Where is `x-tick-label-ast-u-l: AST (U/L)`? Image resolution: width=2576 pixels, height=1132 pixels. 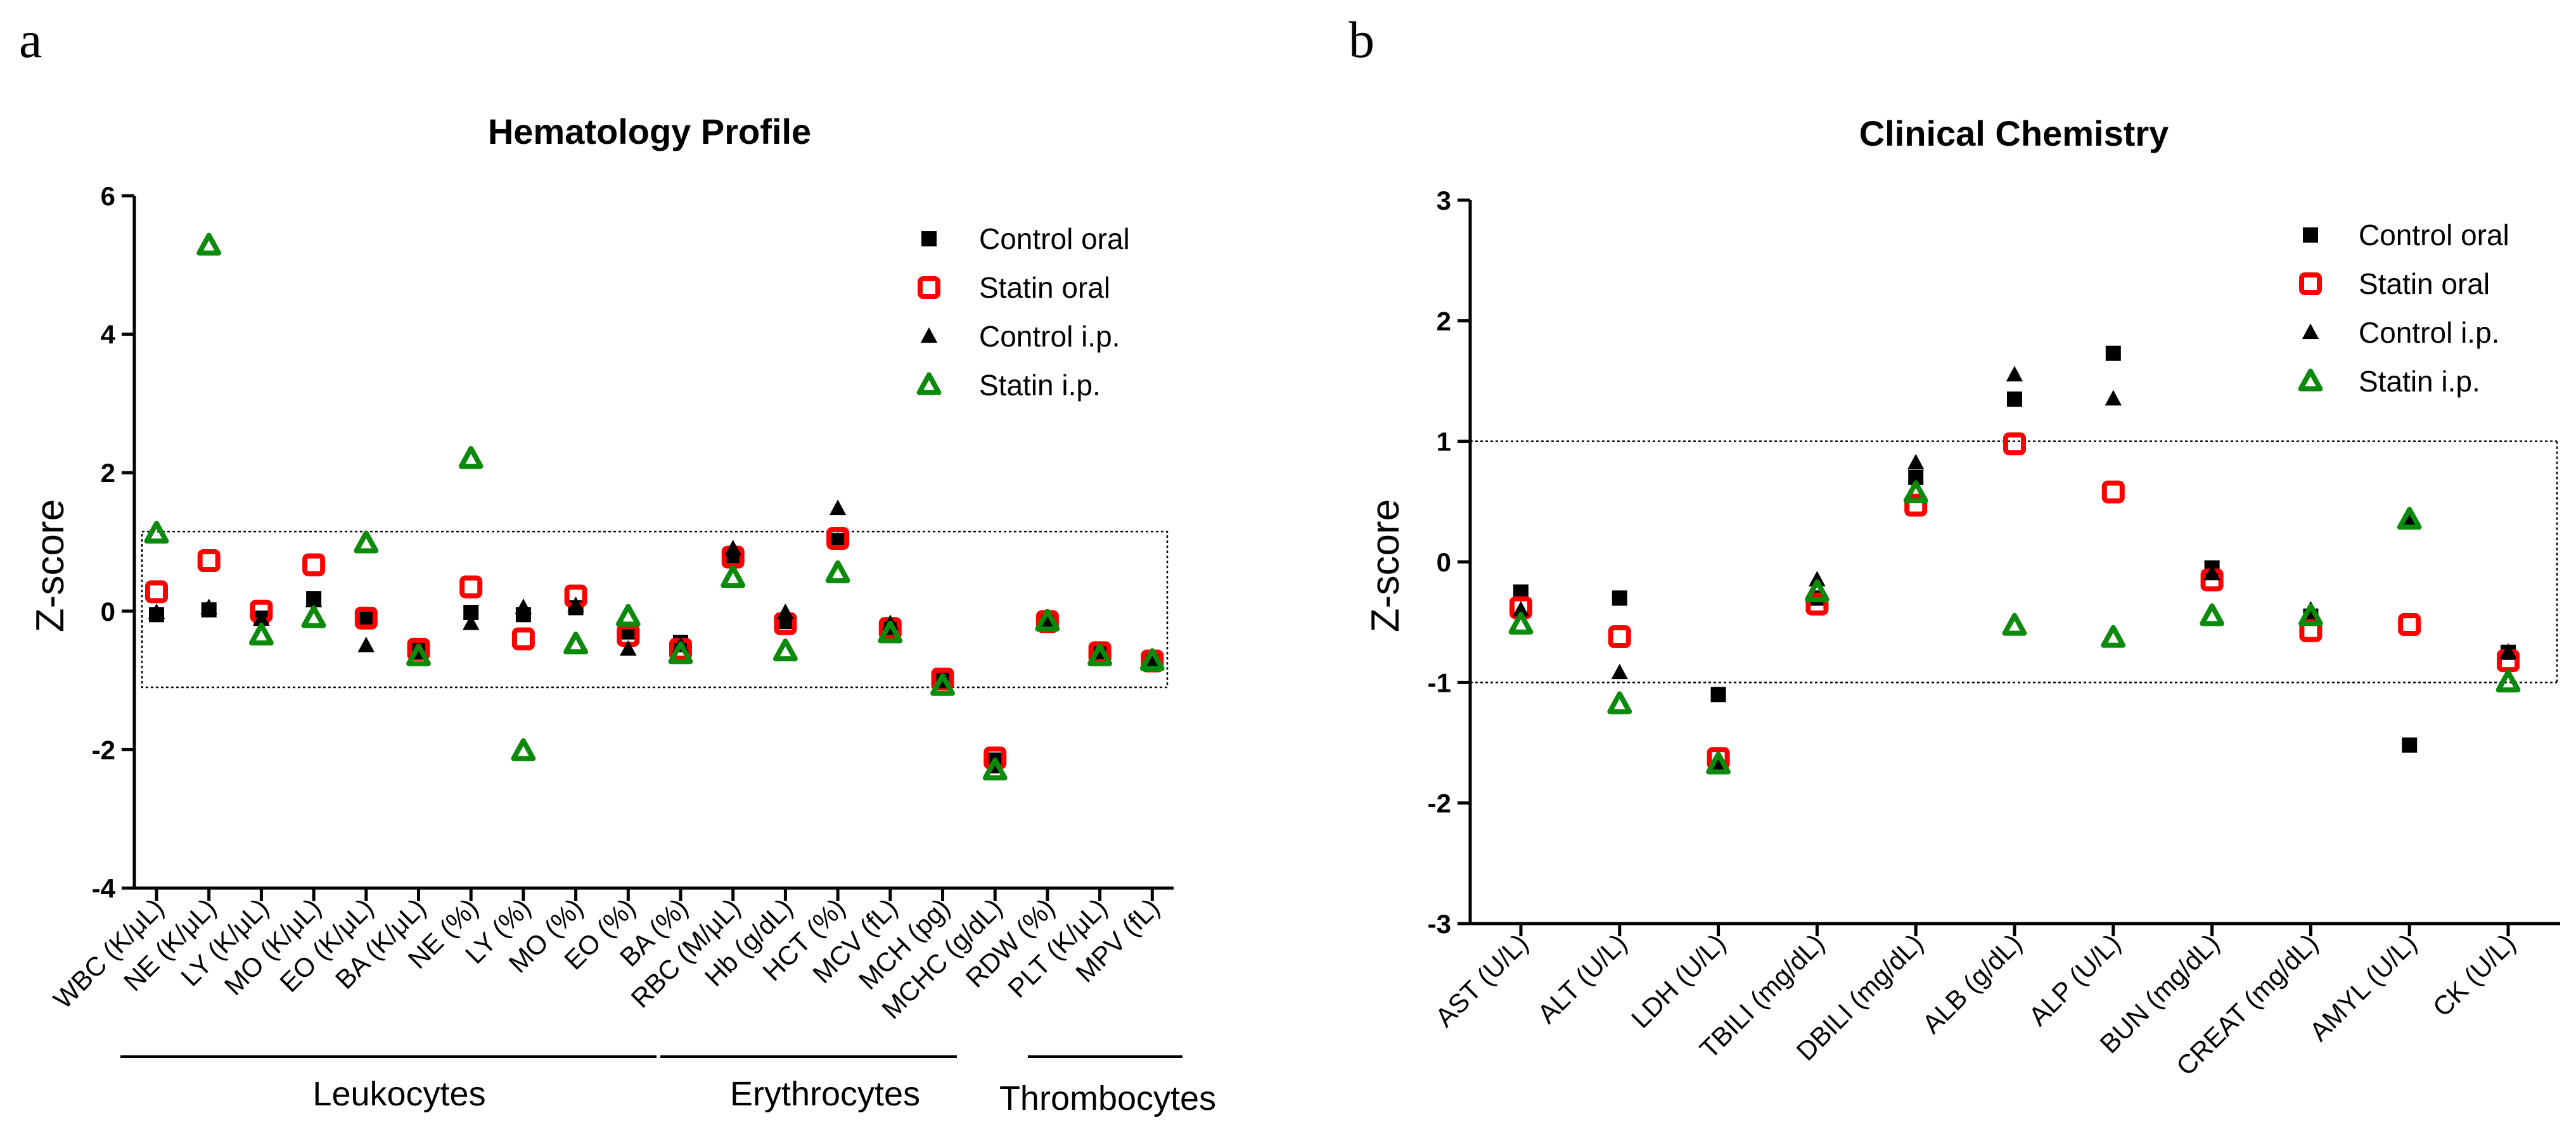
x-tick-label-ast-u-l: AST (U/L) is located at coordinates (1482, 980).